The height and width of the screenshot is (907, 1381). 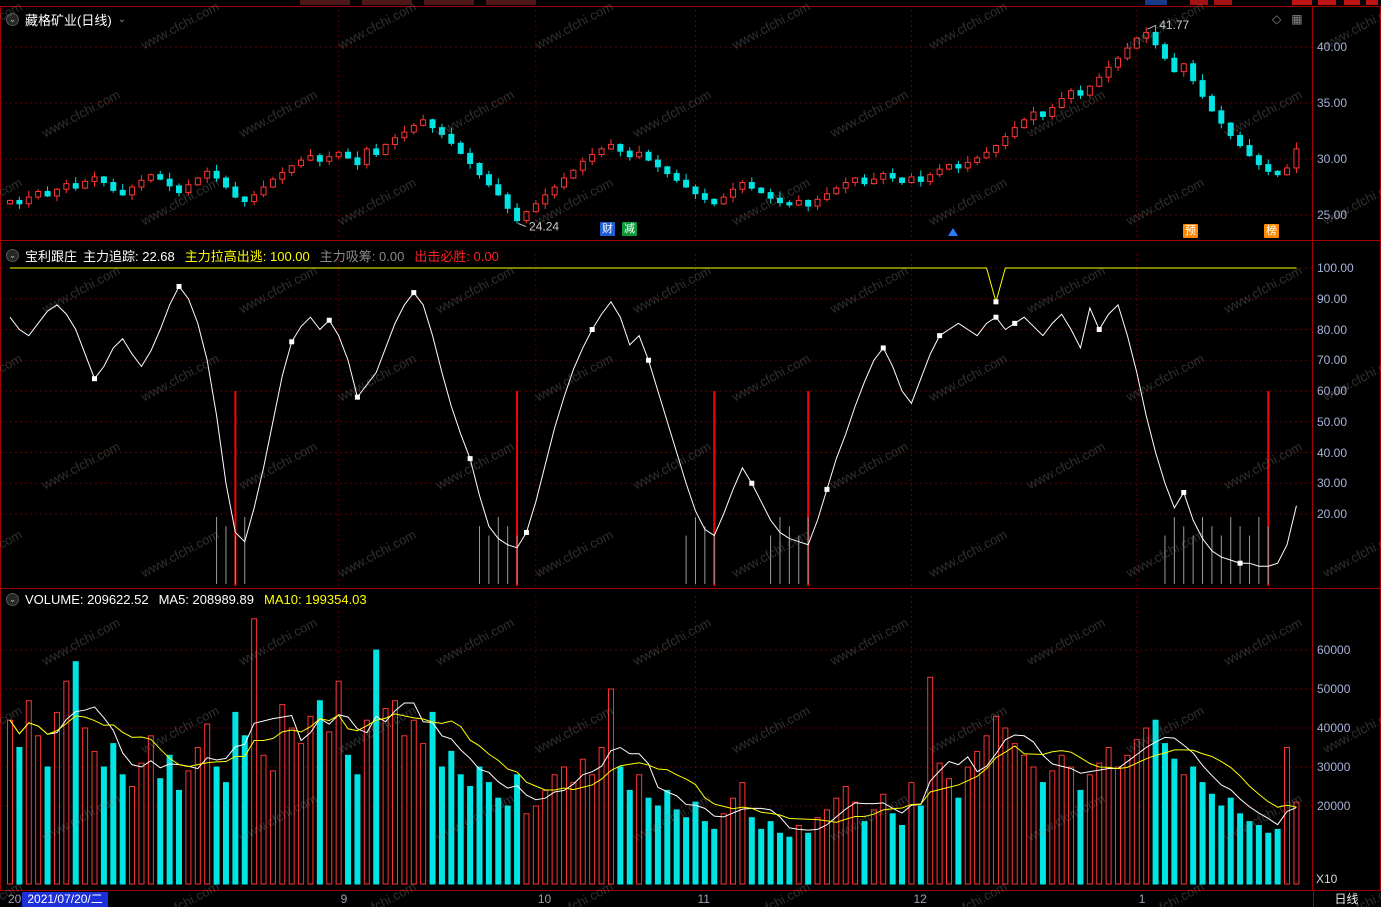 What do you see at coordinates (1346, 899) in the screenshot?
I see `period-selector: 日线` at bounding box center [1346, 899].